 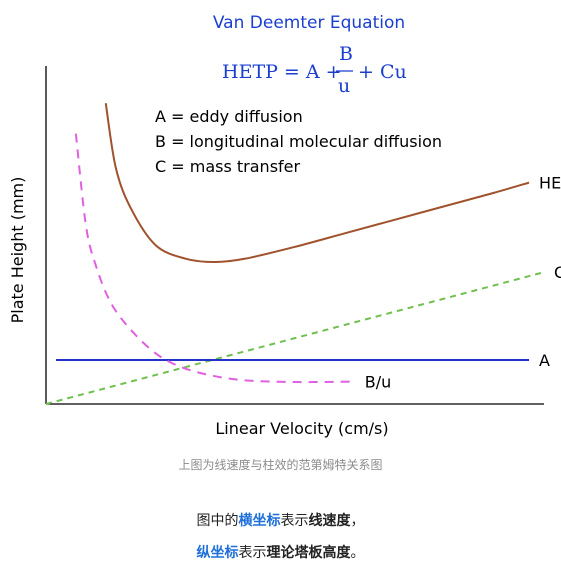 I want to click on note2-punct: 。, so click(x=357, y=553).